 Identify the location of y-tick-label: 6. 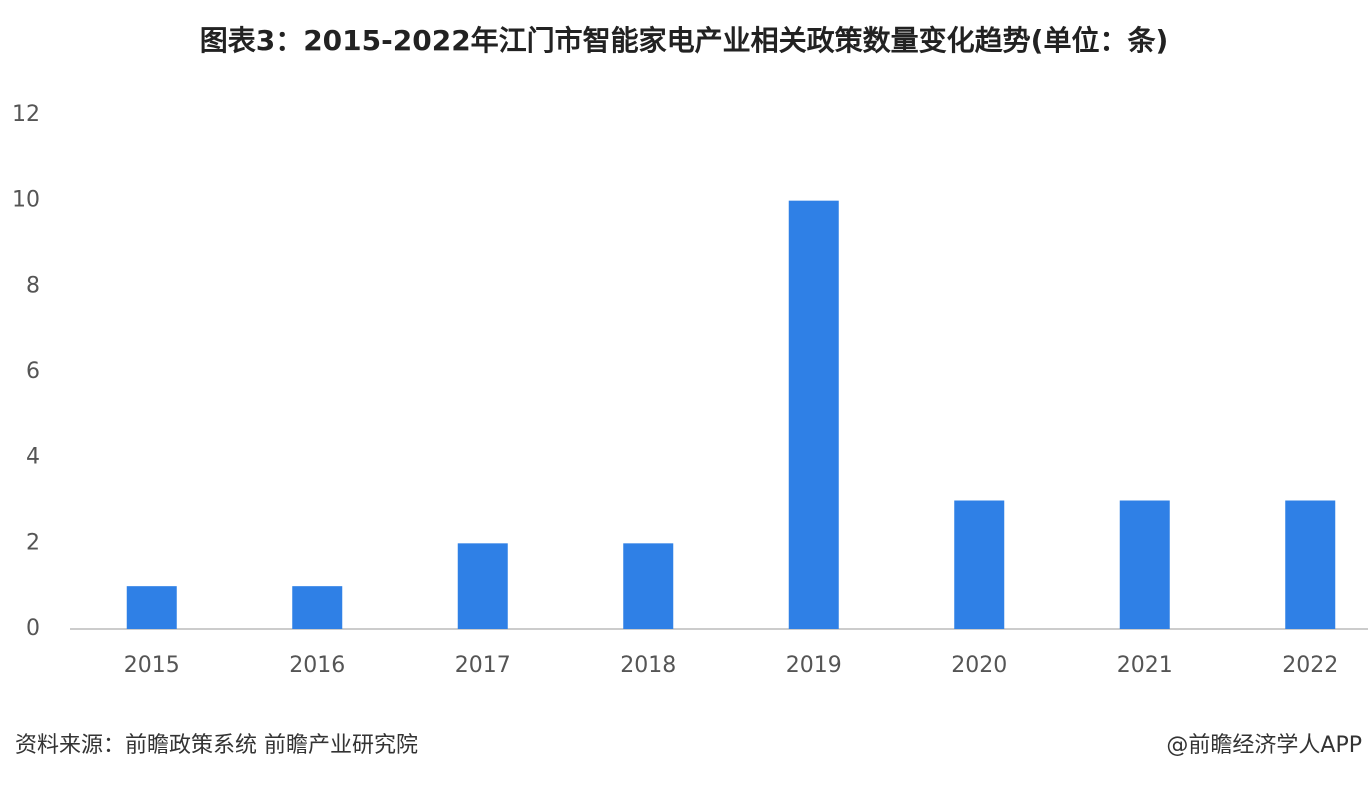
(33, 371).